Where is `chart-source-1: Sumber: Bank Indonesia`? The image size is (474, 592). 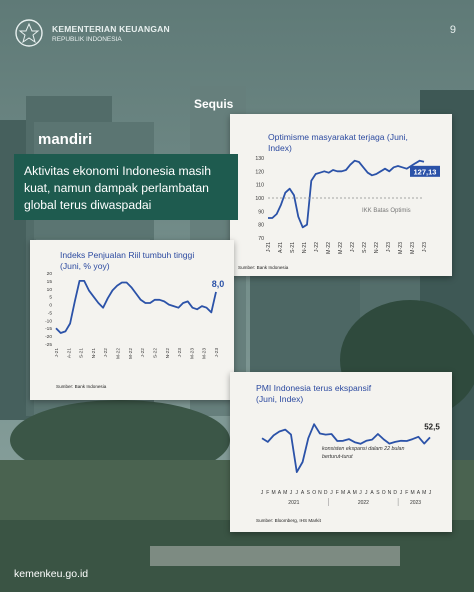
chart-source-1: Sumber: Bank Indonesia is located at coordinates (263, 267).